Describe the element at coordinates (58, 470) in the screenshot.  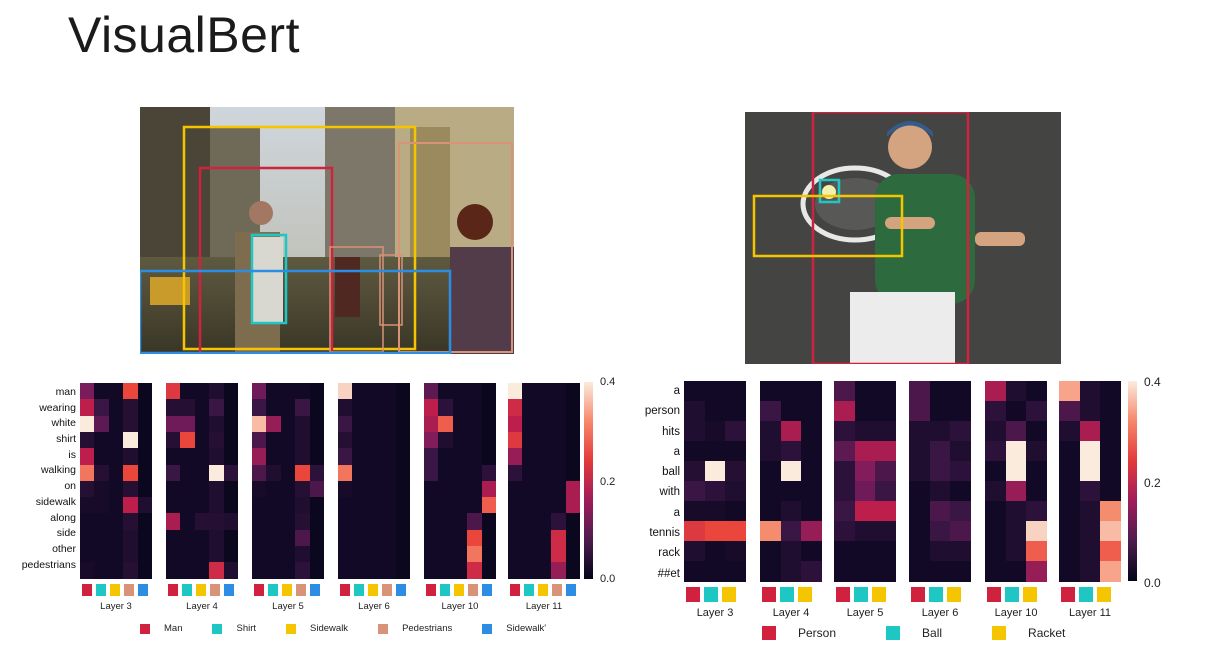
I see `word-label: walking` at that location.